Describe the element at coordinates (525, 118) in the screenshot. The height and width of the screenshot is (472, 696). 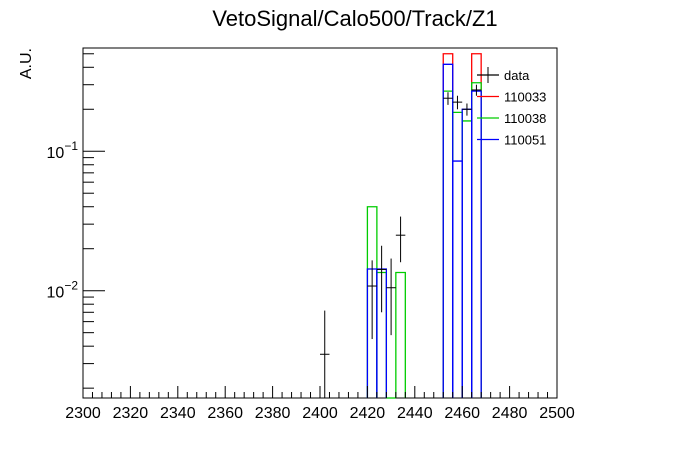
I see `legend-label: 110038` at that location.